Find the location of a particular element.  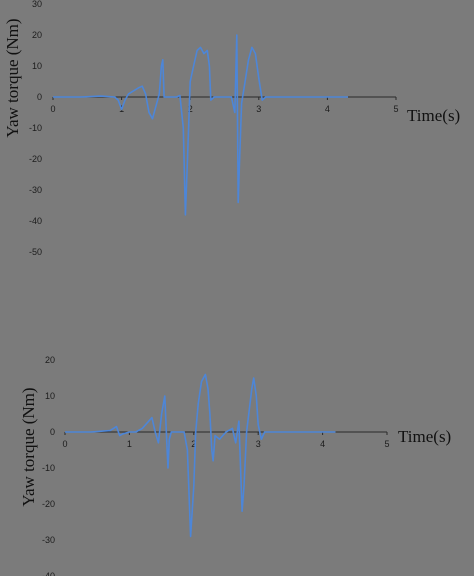

y-tick-label: 30 is located at coordinates (37, 4).